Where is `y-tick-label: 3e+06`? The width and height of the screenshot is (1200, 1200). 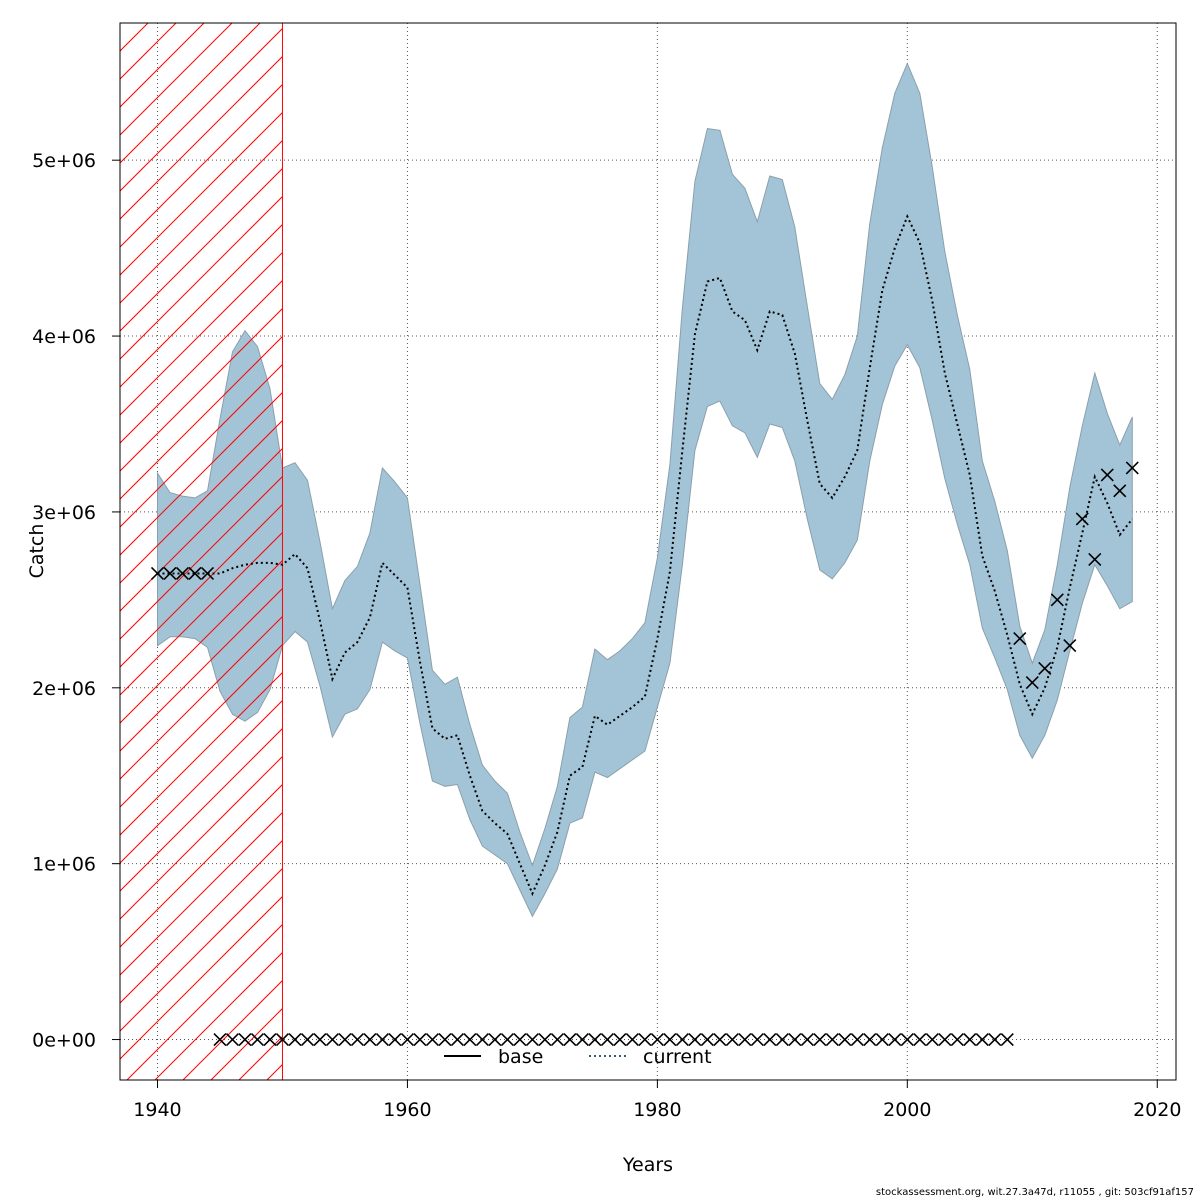 y-tick-label: 3e+06 is located at coordinates (64, 513).